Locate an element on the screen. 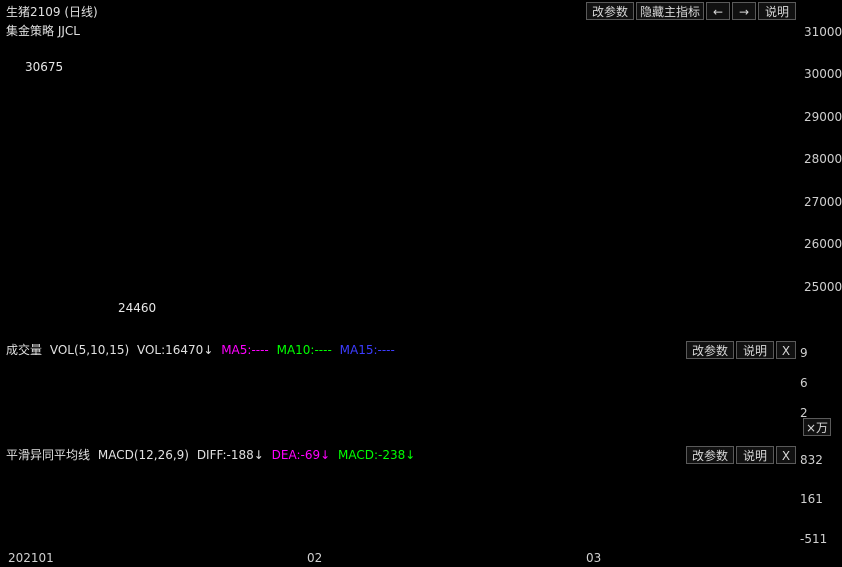 The width and height of the screenshot is (842, 567). macd-change-params-button: 改参数 is located at coordinates (710, 455).